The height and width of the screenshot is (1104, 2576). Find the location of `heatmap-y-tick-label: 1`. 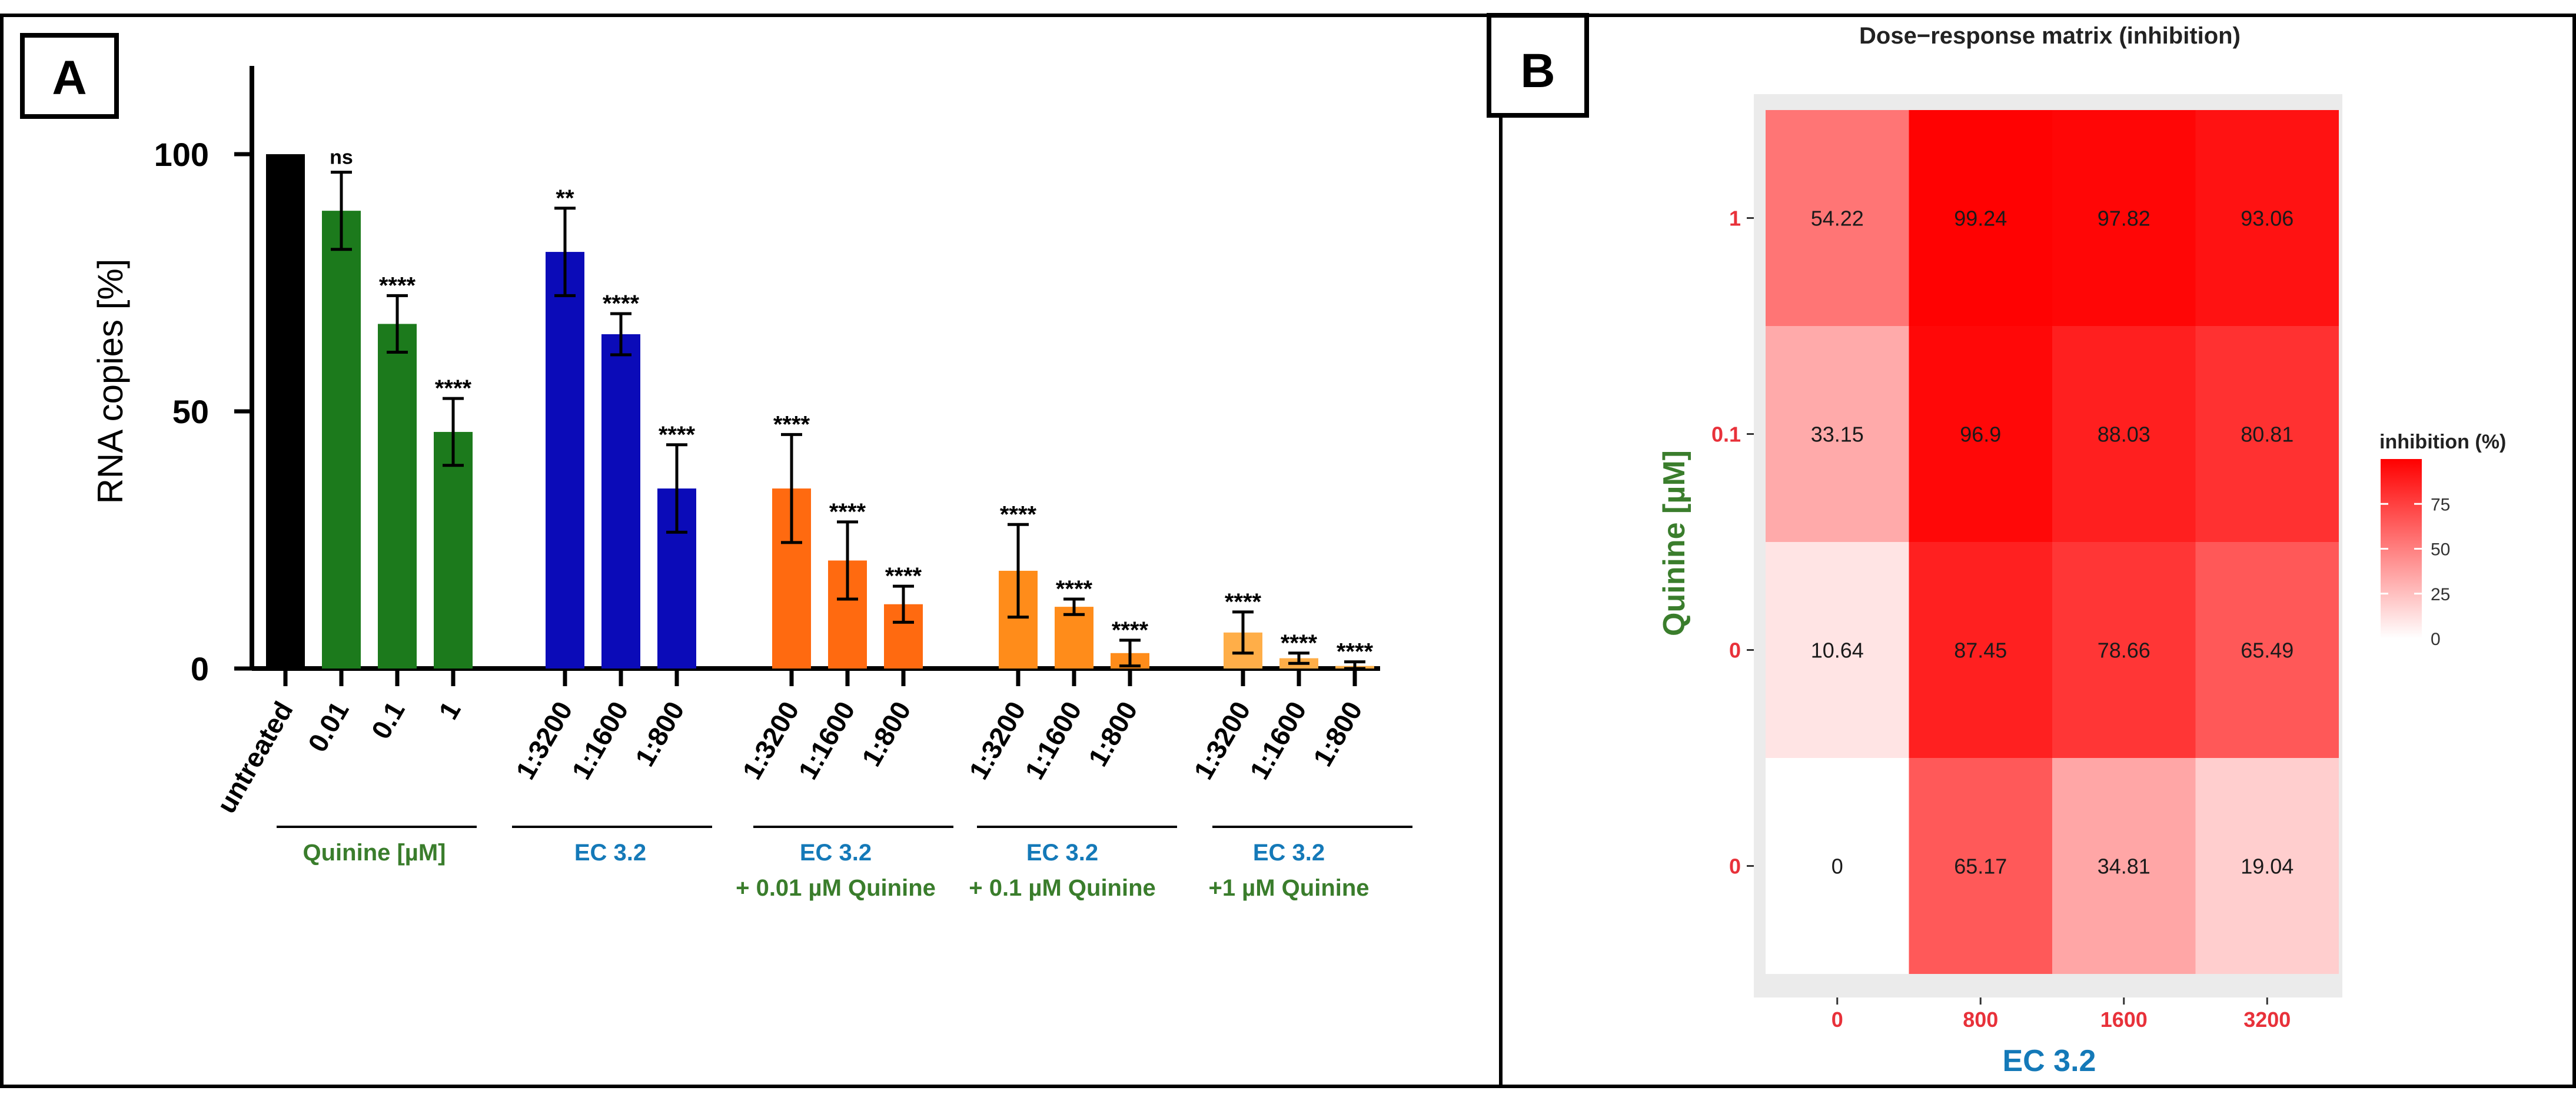

heatmap-y-tick-label: 1 is located at coordinates (1735, 219).